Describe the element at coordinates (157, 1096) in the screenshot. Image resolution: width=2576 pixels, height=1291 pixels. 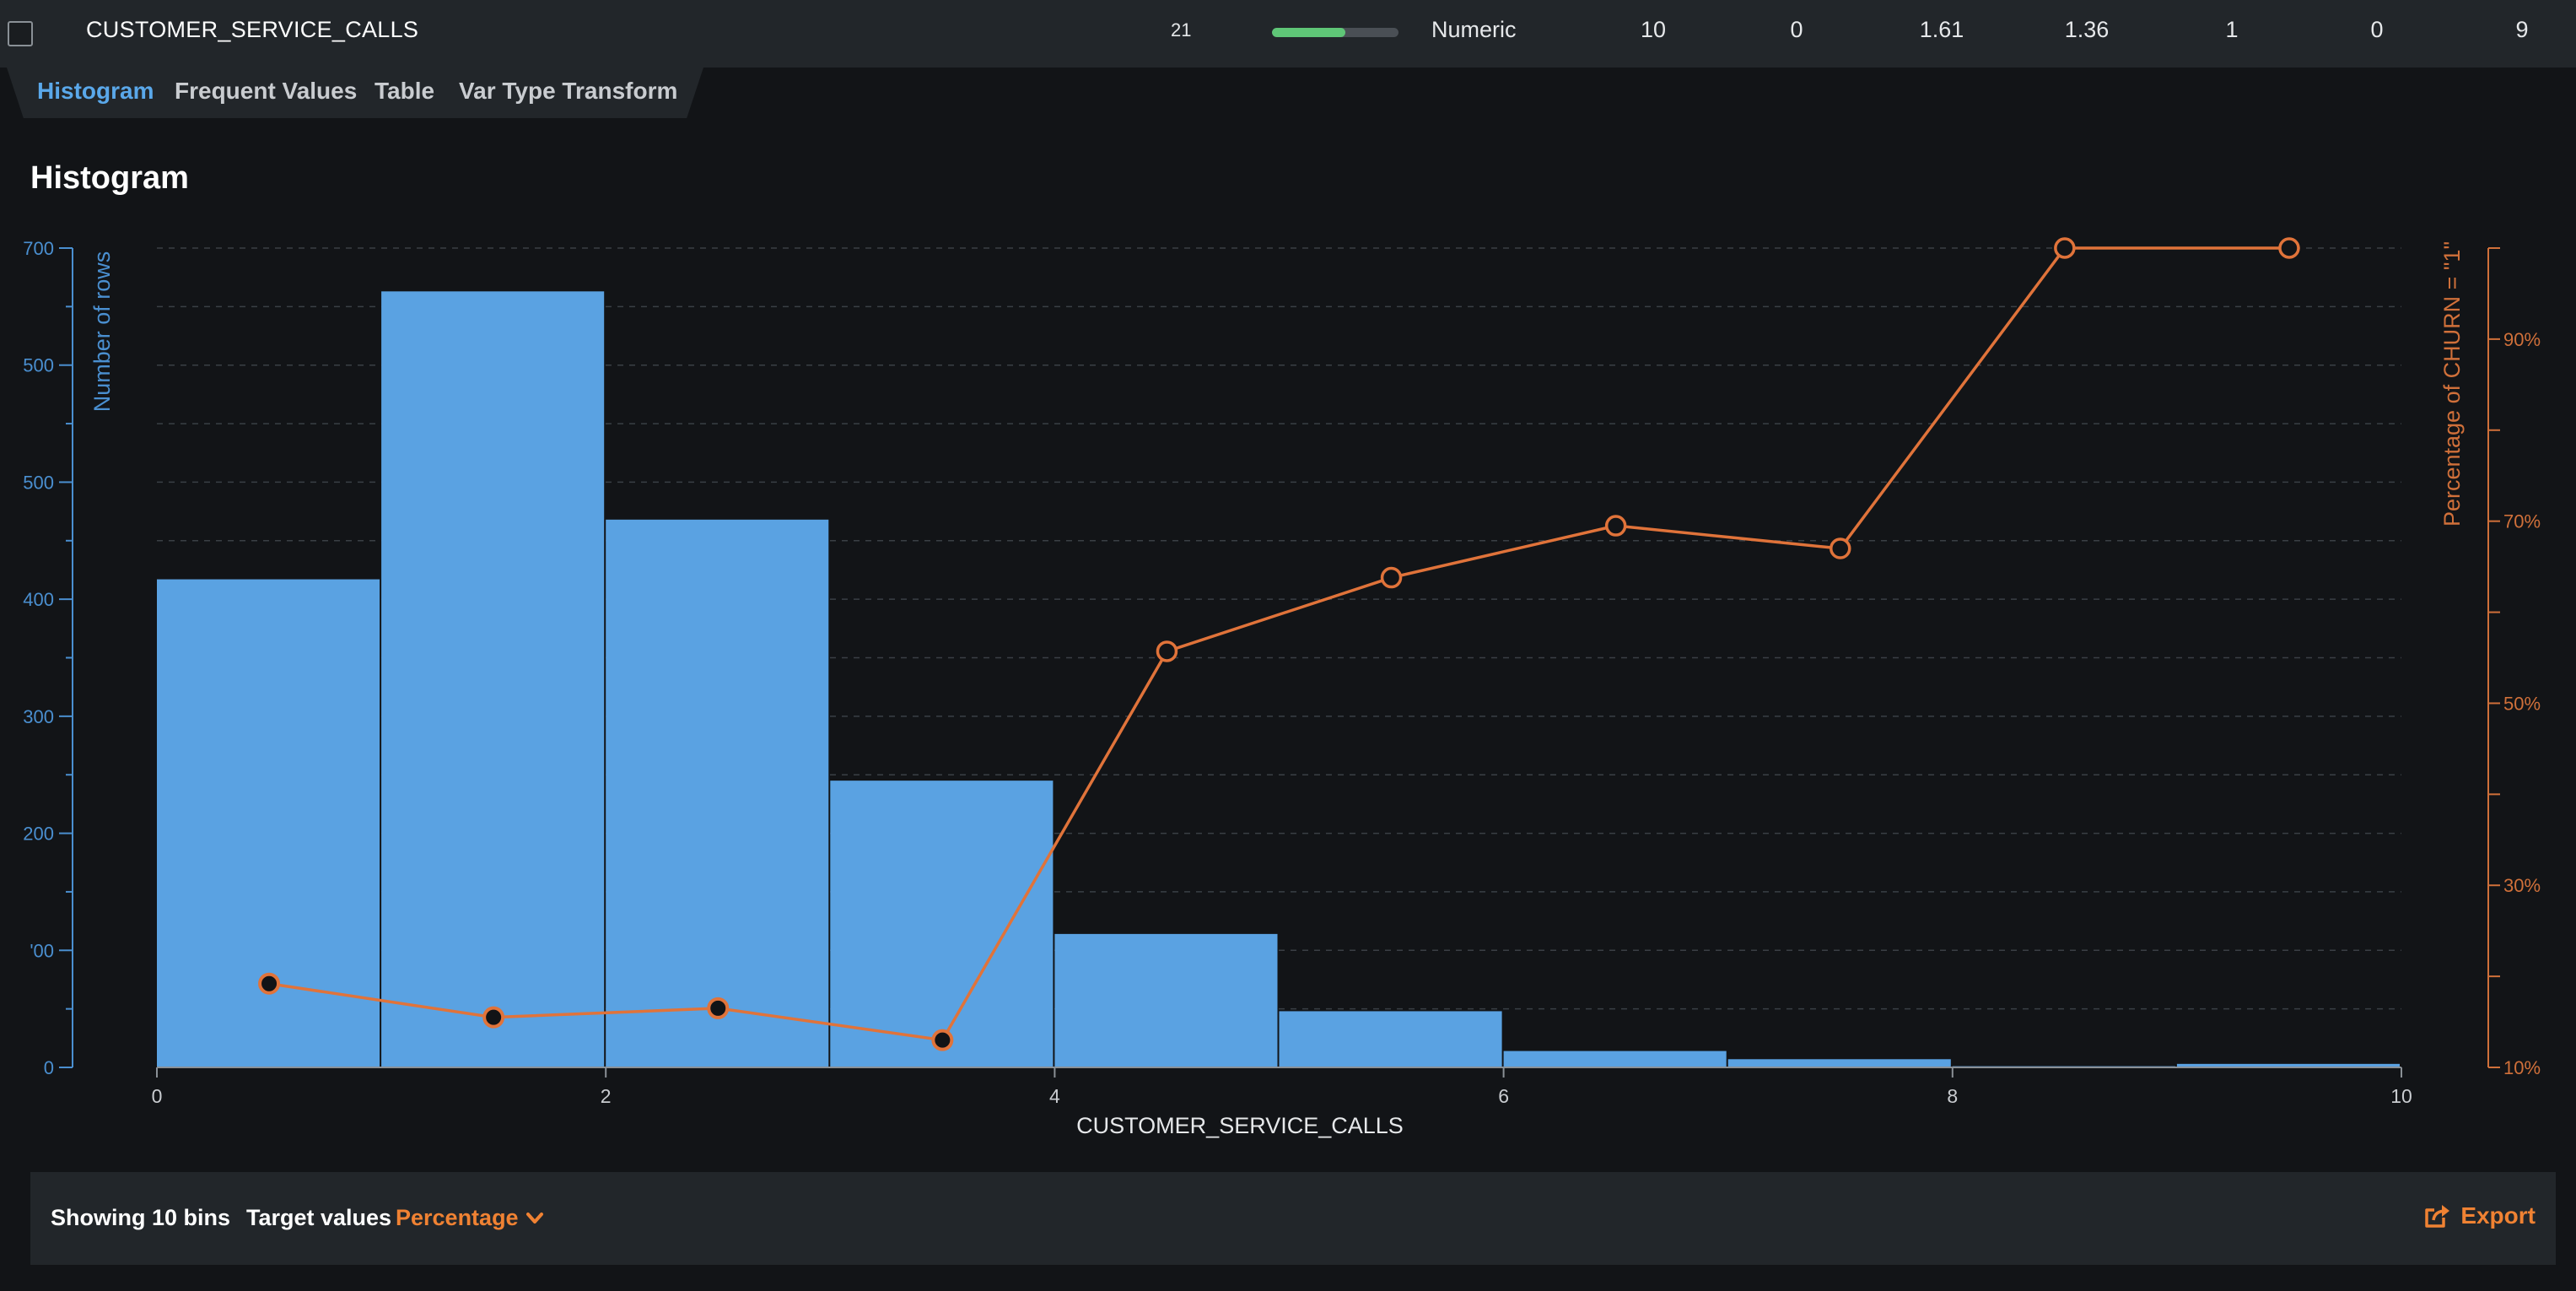
I see `x-axis-tick-label: 0` at that location.